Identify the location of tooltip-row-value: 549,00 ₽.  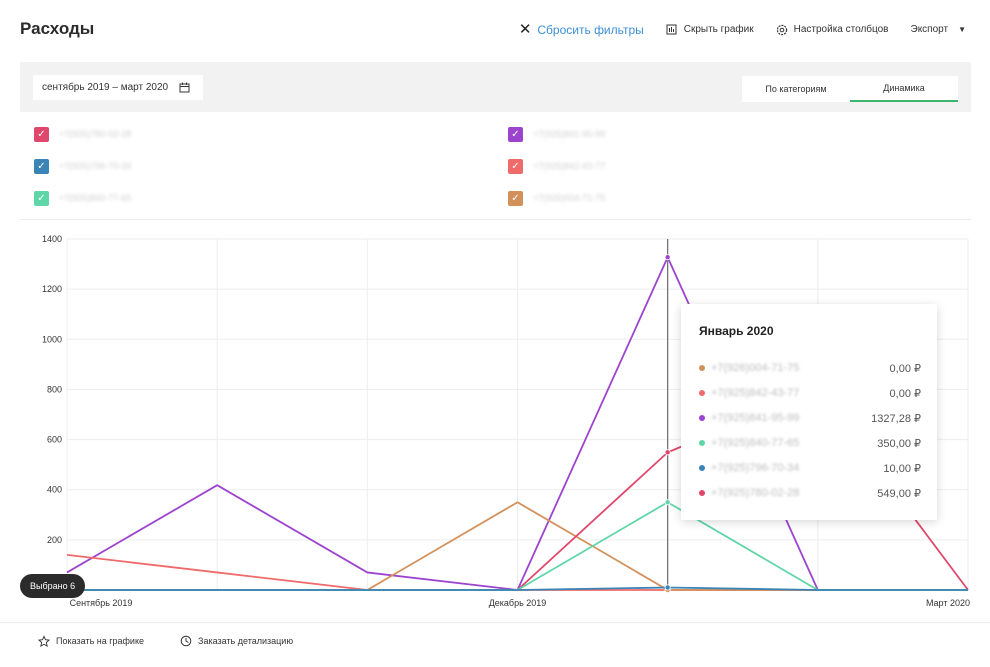
(899, 493).